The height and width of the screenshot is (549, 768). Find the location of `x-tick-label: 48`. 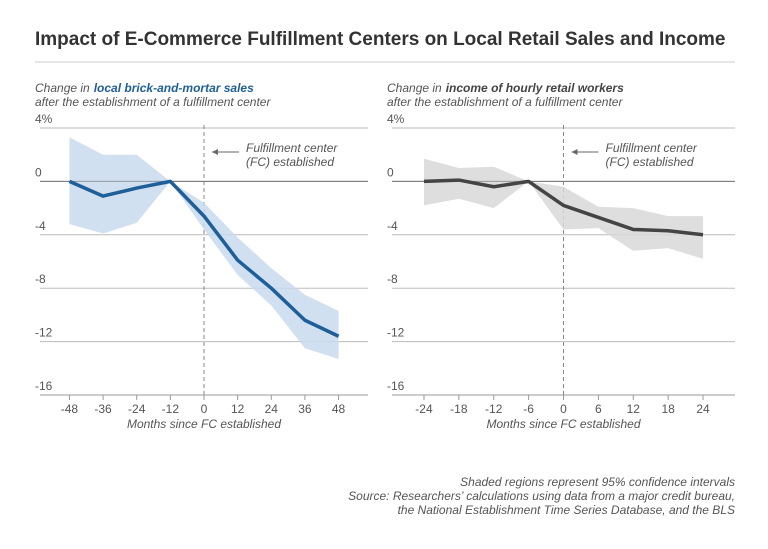

x-tick-label: 48 is located at coordinates (339, 409).